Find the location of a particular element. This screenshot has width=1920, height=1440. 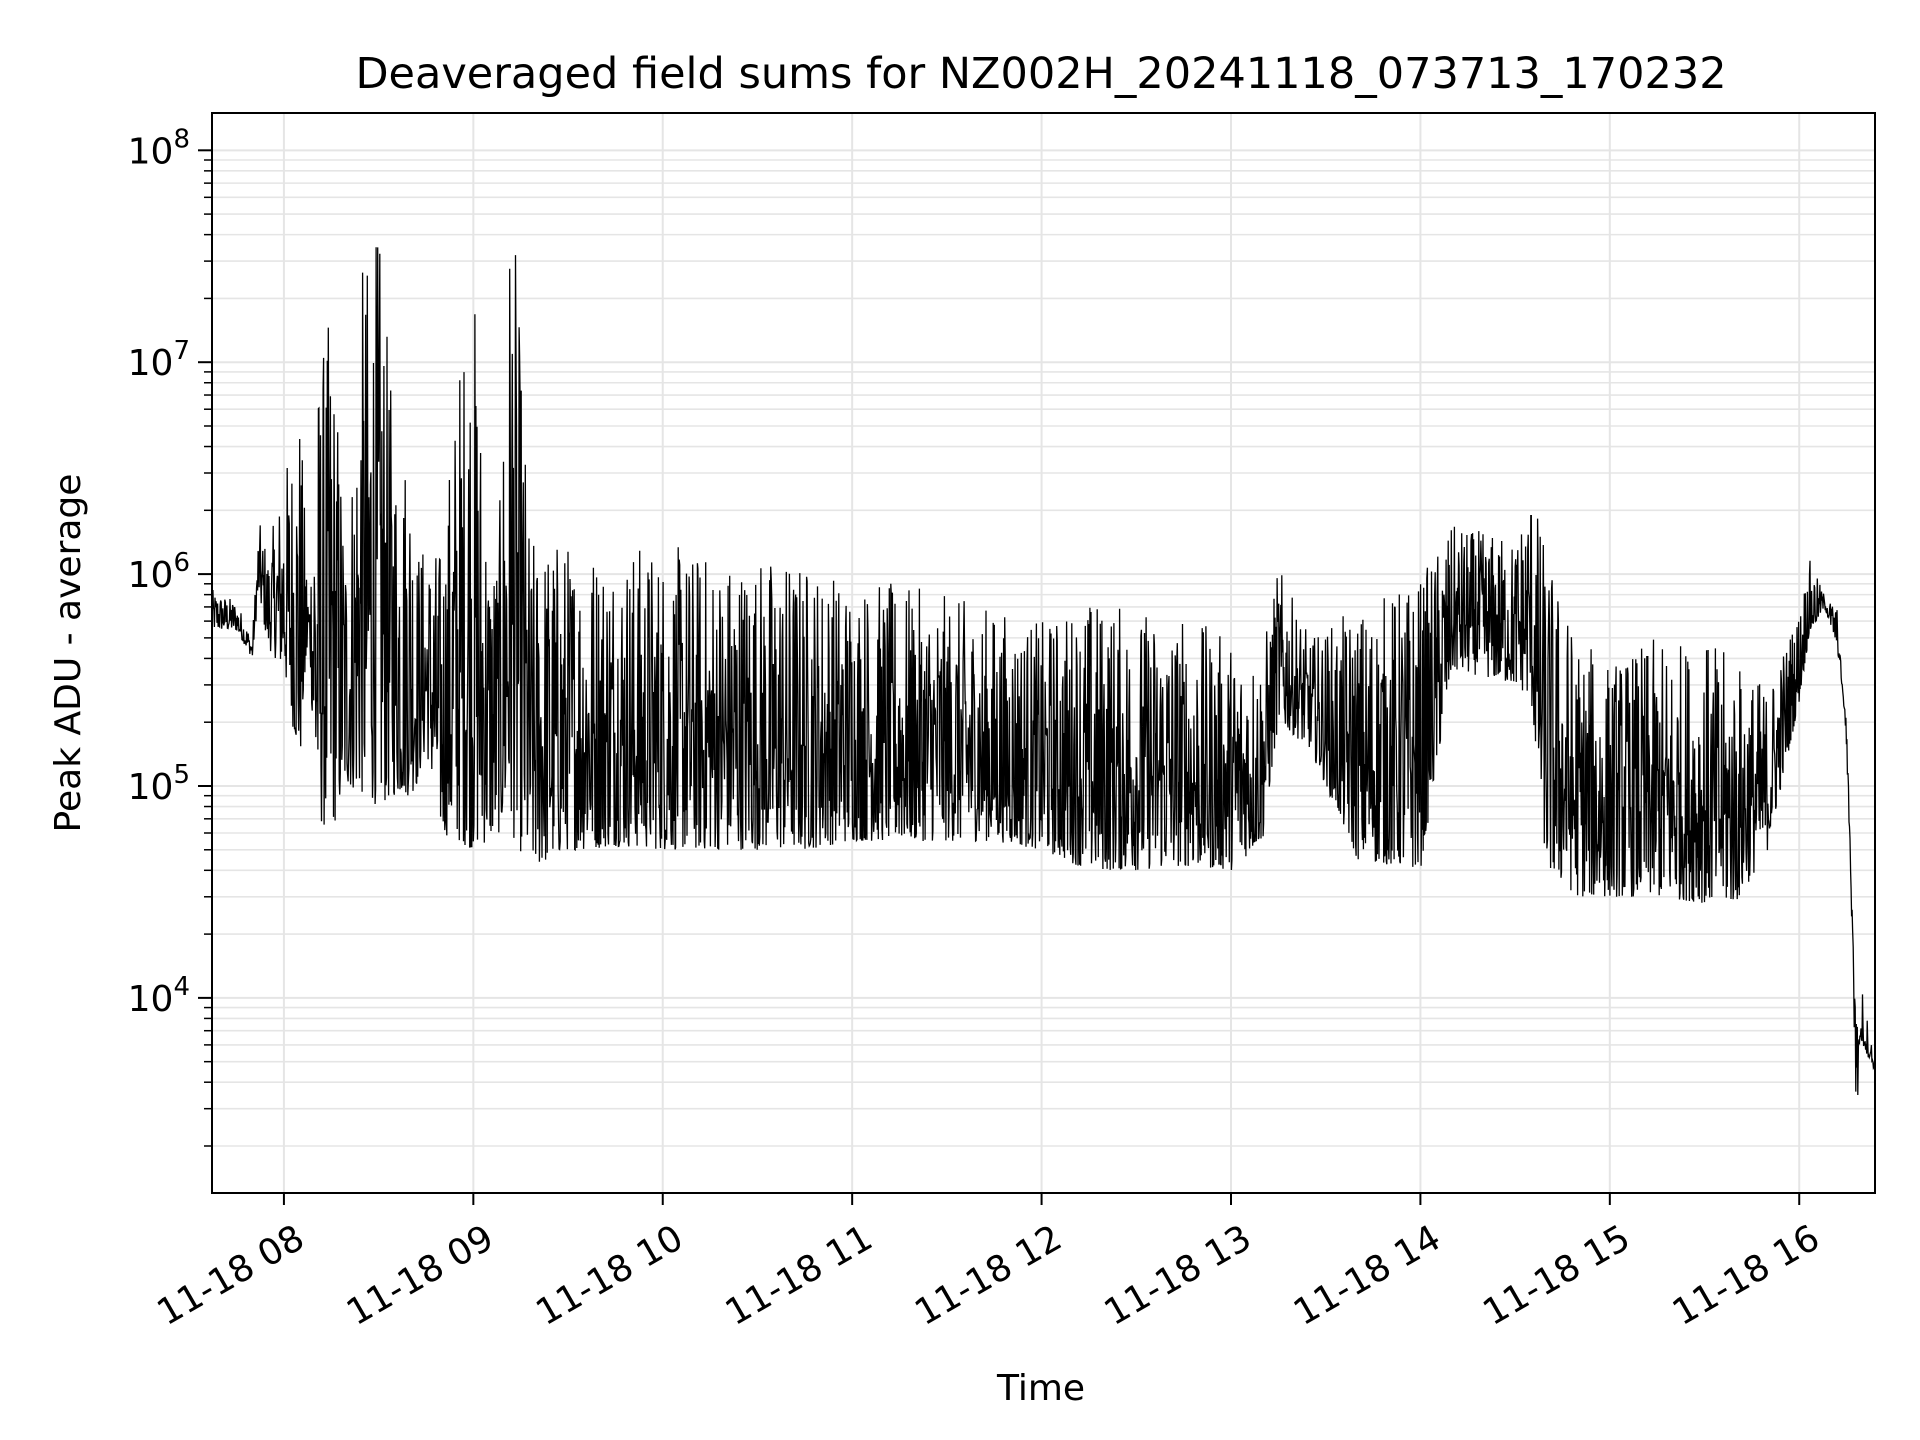

y-tick-label: 10⁷ is located at coordinates (159, 360).